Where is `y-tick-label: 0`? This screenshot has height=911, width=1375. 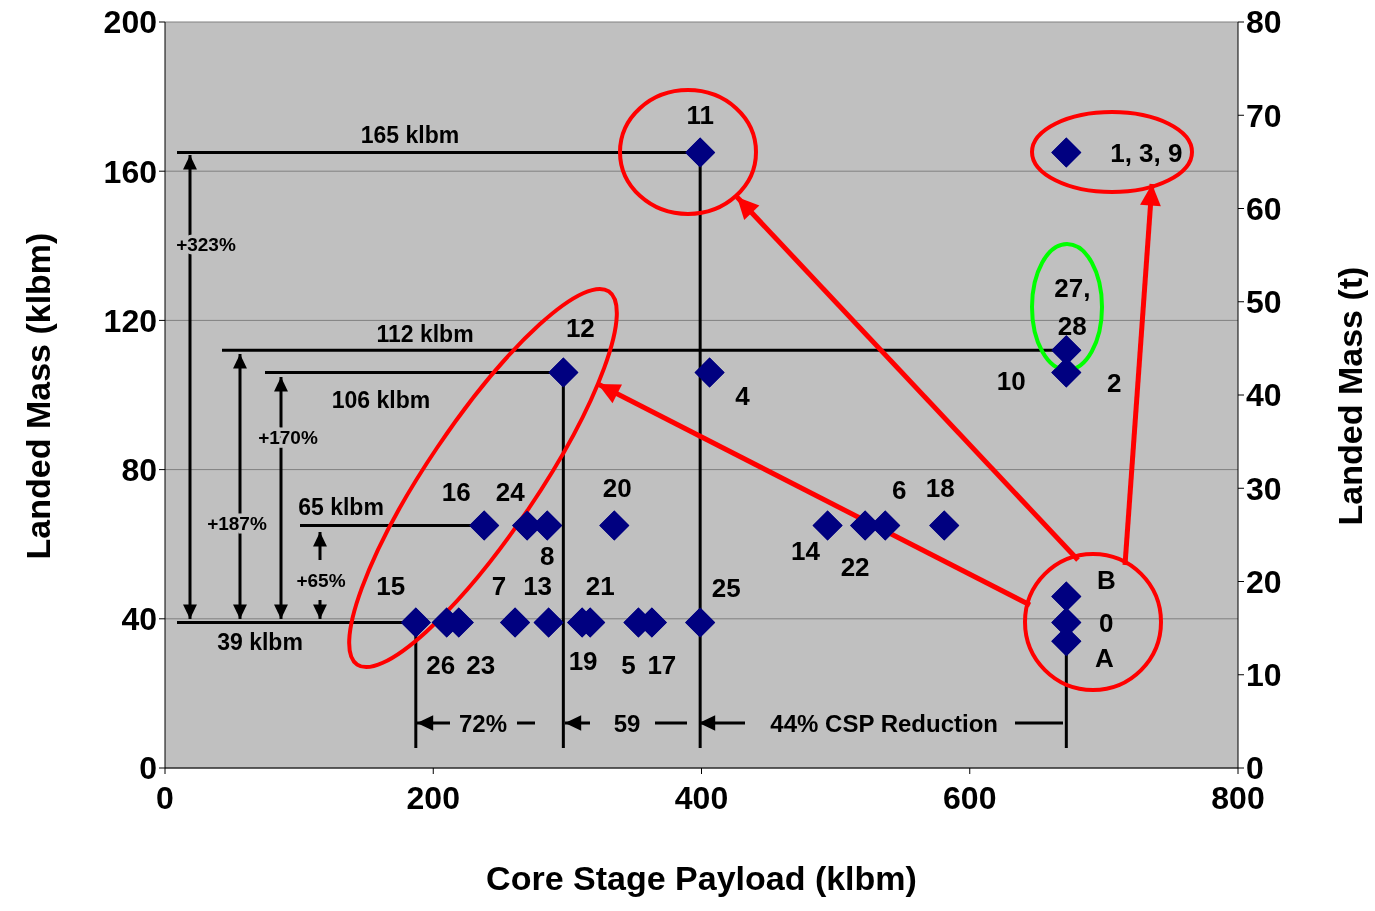
y-tick-label: 0 is located at coordinates (148, 768).